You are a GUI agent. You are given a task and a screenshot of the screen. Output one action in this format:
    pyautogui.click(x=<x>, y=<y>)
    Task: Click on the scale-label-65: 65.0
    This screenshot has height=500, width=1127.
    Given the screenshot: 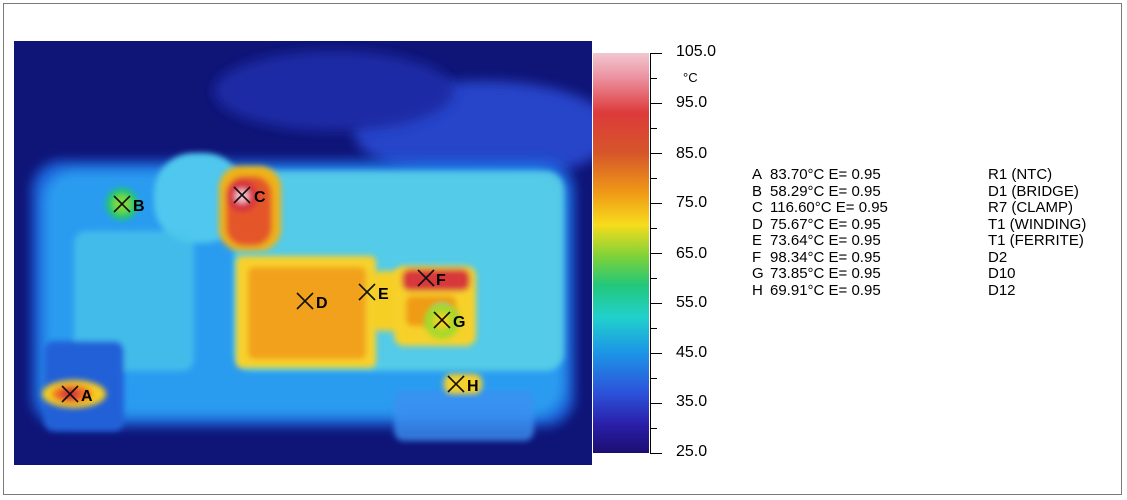 What is the action you would take?
    pyautogui.click(x=692, y=253)
    